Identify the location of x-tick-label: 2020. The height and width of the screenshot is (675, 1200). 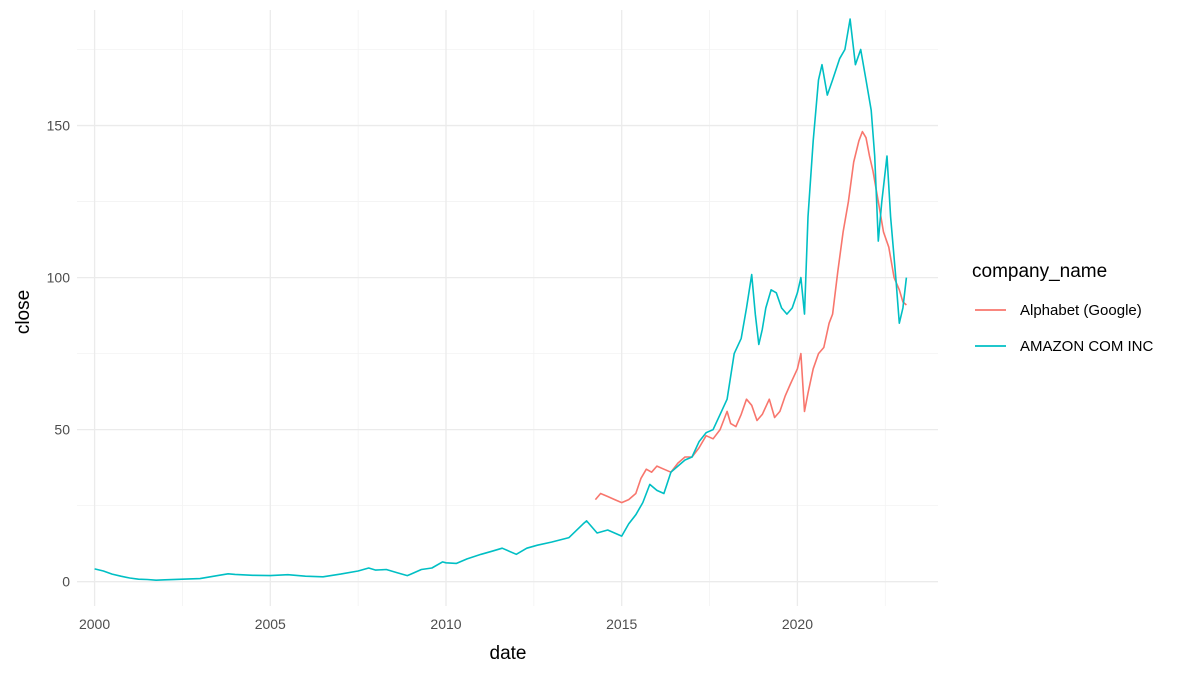
(797, 624).